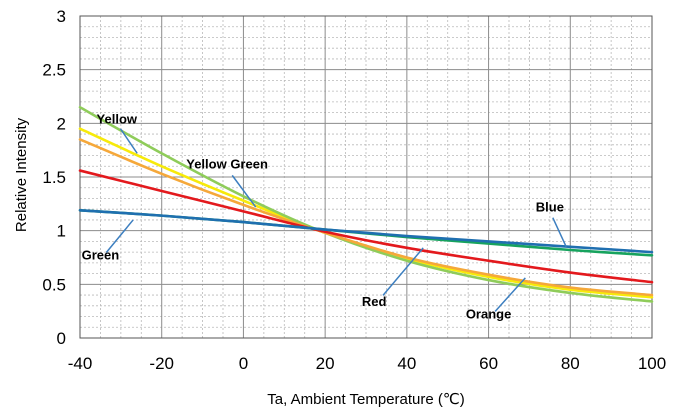 The height and width of the screenshot is (410, 686). I want to click on x-axis-ticks: -40 -20 0 20 40 60 80 100, so click(367, 363).